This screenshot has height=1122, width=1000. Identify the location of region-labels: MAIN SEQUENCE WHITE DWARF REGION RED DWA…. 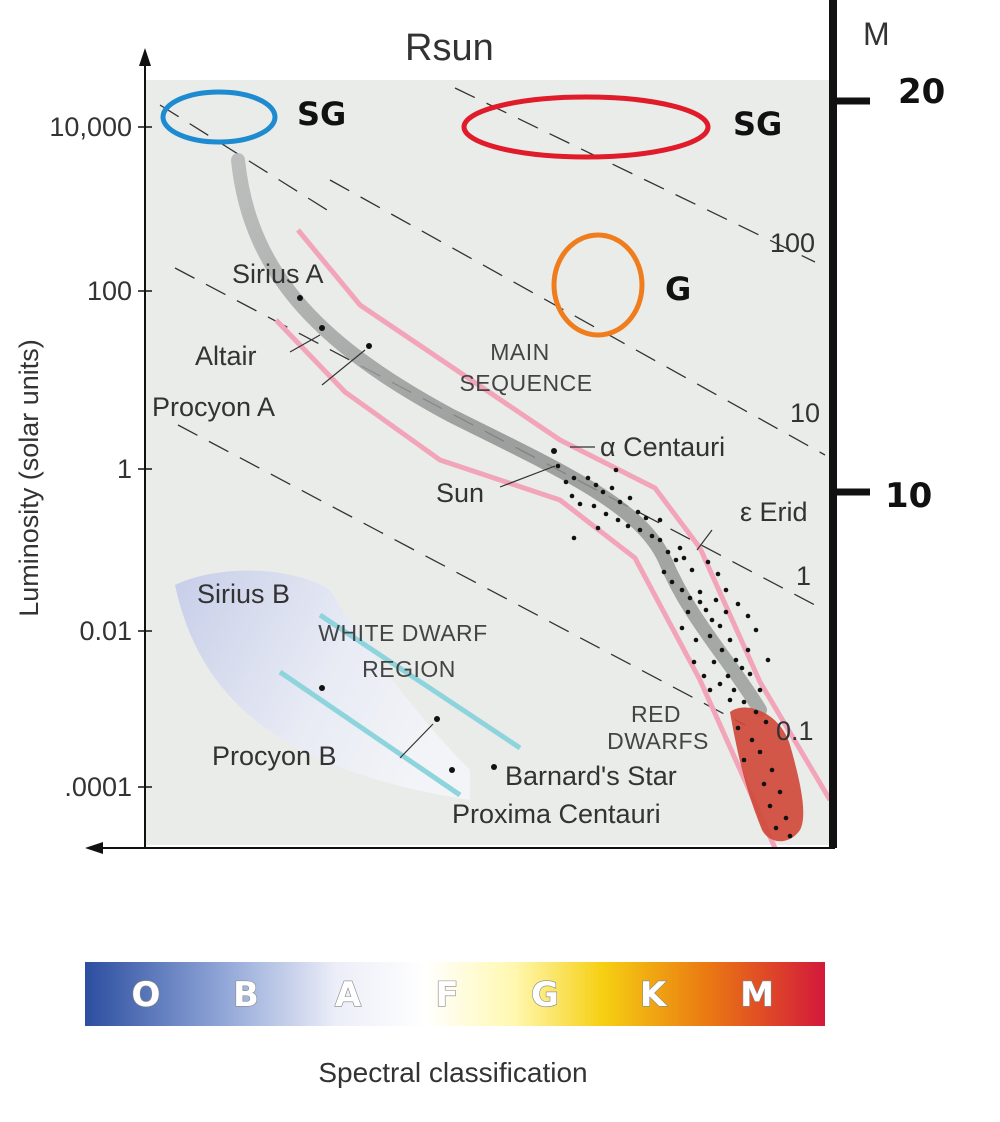
(513, 546).